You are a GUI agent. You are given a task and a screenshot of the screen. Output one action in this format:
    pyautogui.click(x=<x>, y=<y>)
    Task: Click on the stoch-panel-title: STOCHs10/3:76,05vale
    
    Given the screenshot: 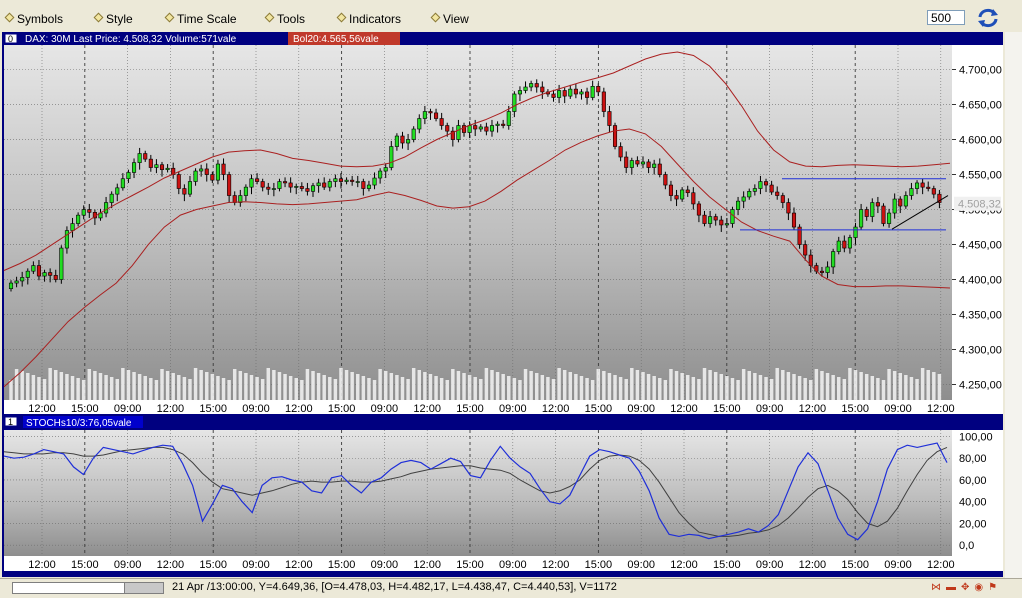 What is the action you would take?
    pyautogui.click(x=79, y=423)
    